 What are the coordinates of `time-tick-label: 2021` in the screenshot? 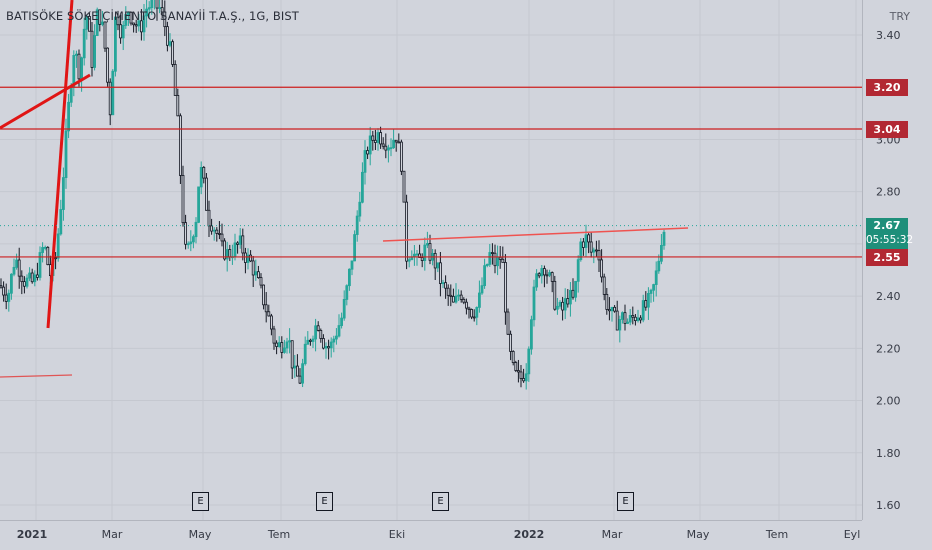 It's located at (32, 534).